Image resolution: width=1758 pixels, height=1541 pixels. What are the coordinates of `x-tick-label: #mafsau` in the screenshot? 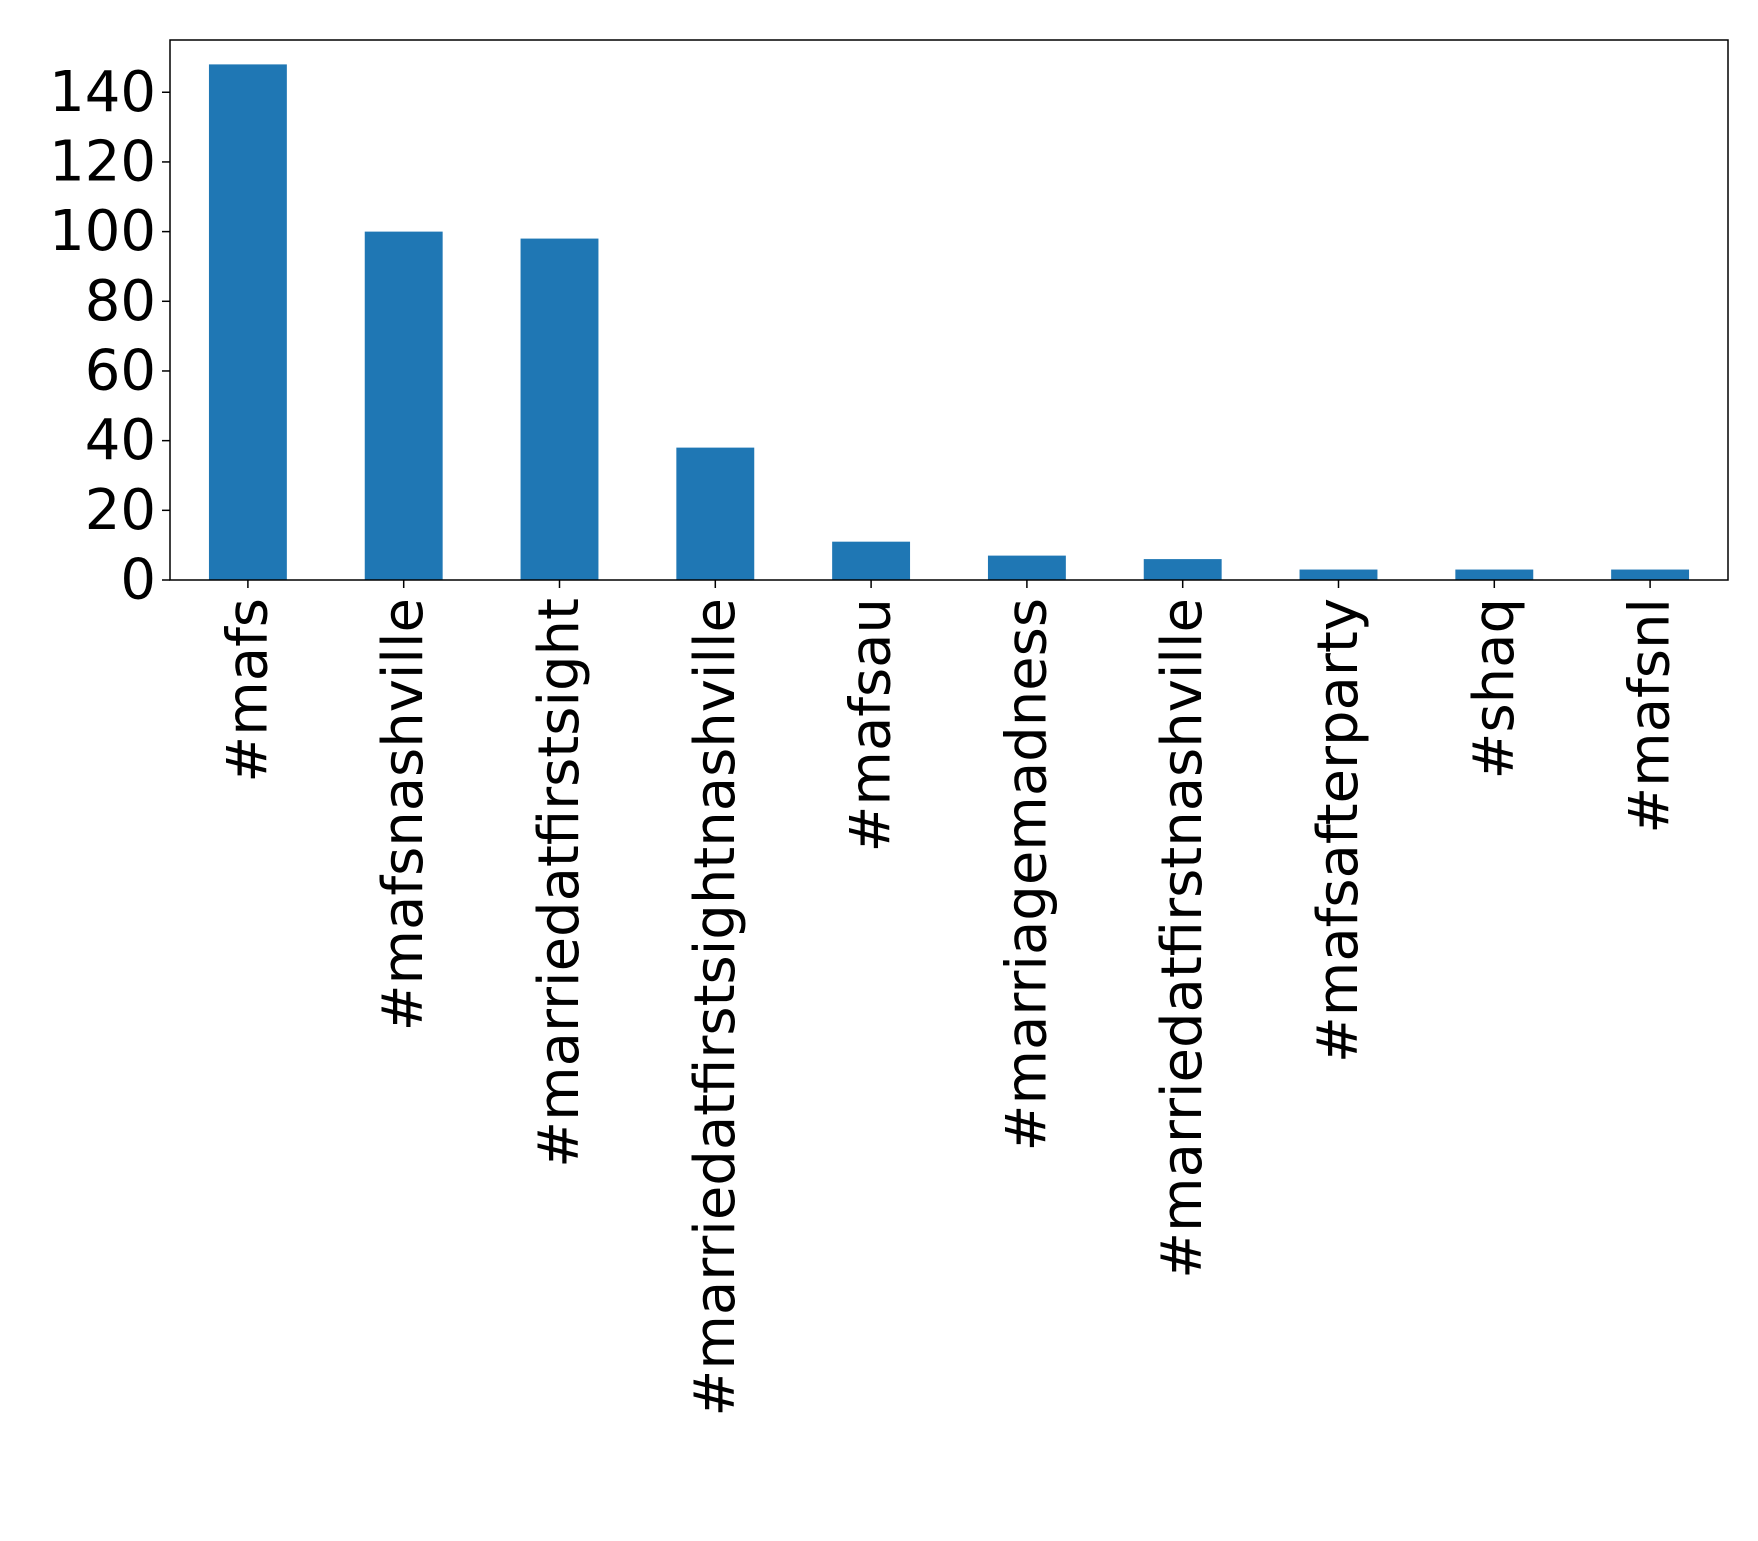 It's located at (871, 725).